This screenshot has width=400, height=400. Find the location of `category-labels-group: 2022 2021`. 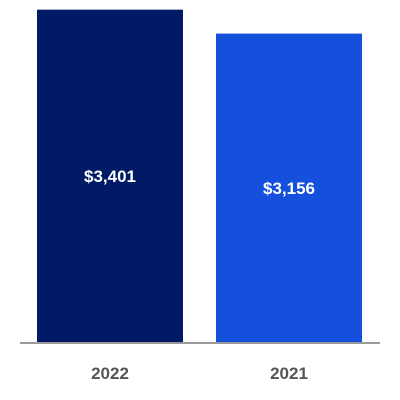

category-labels-group: 2022 2021 is located at coordinates (199, 373).